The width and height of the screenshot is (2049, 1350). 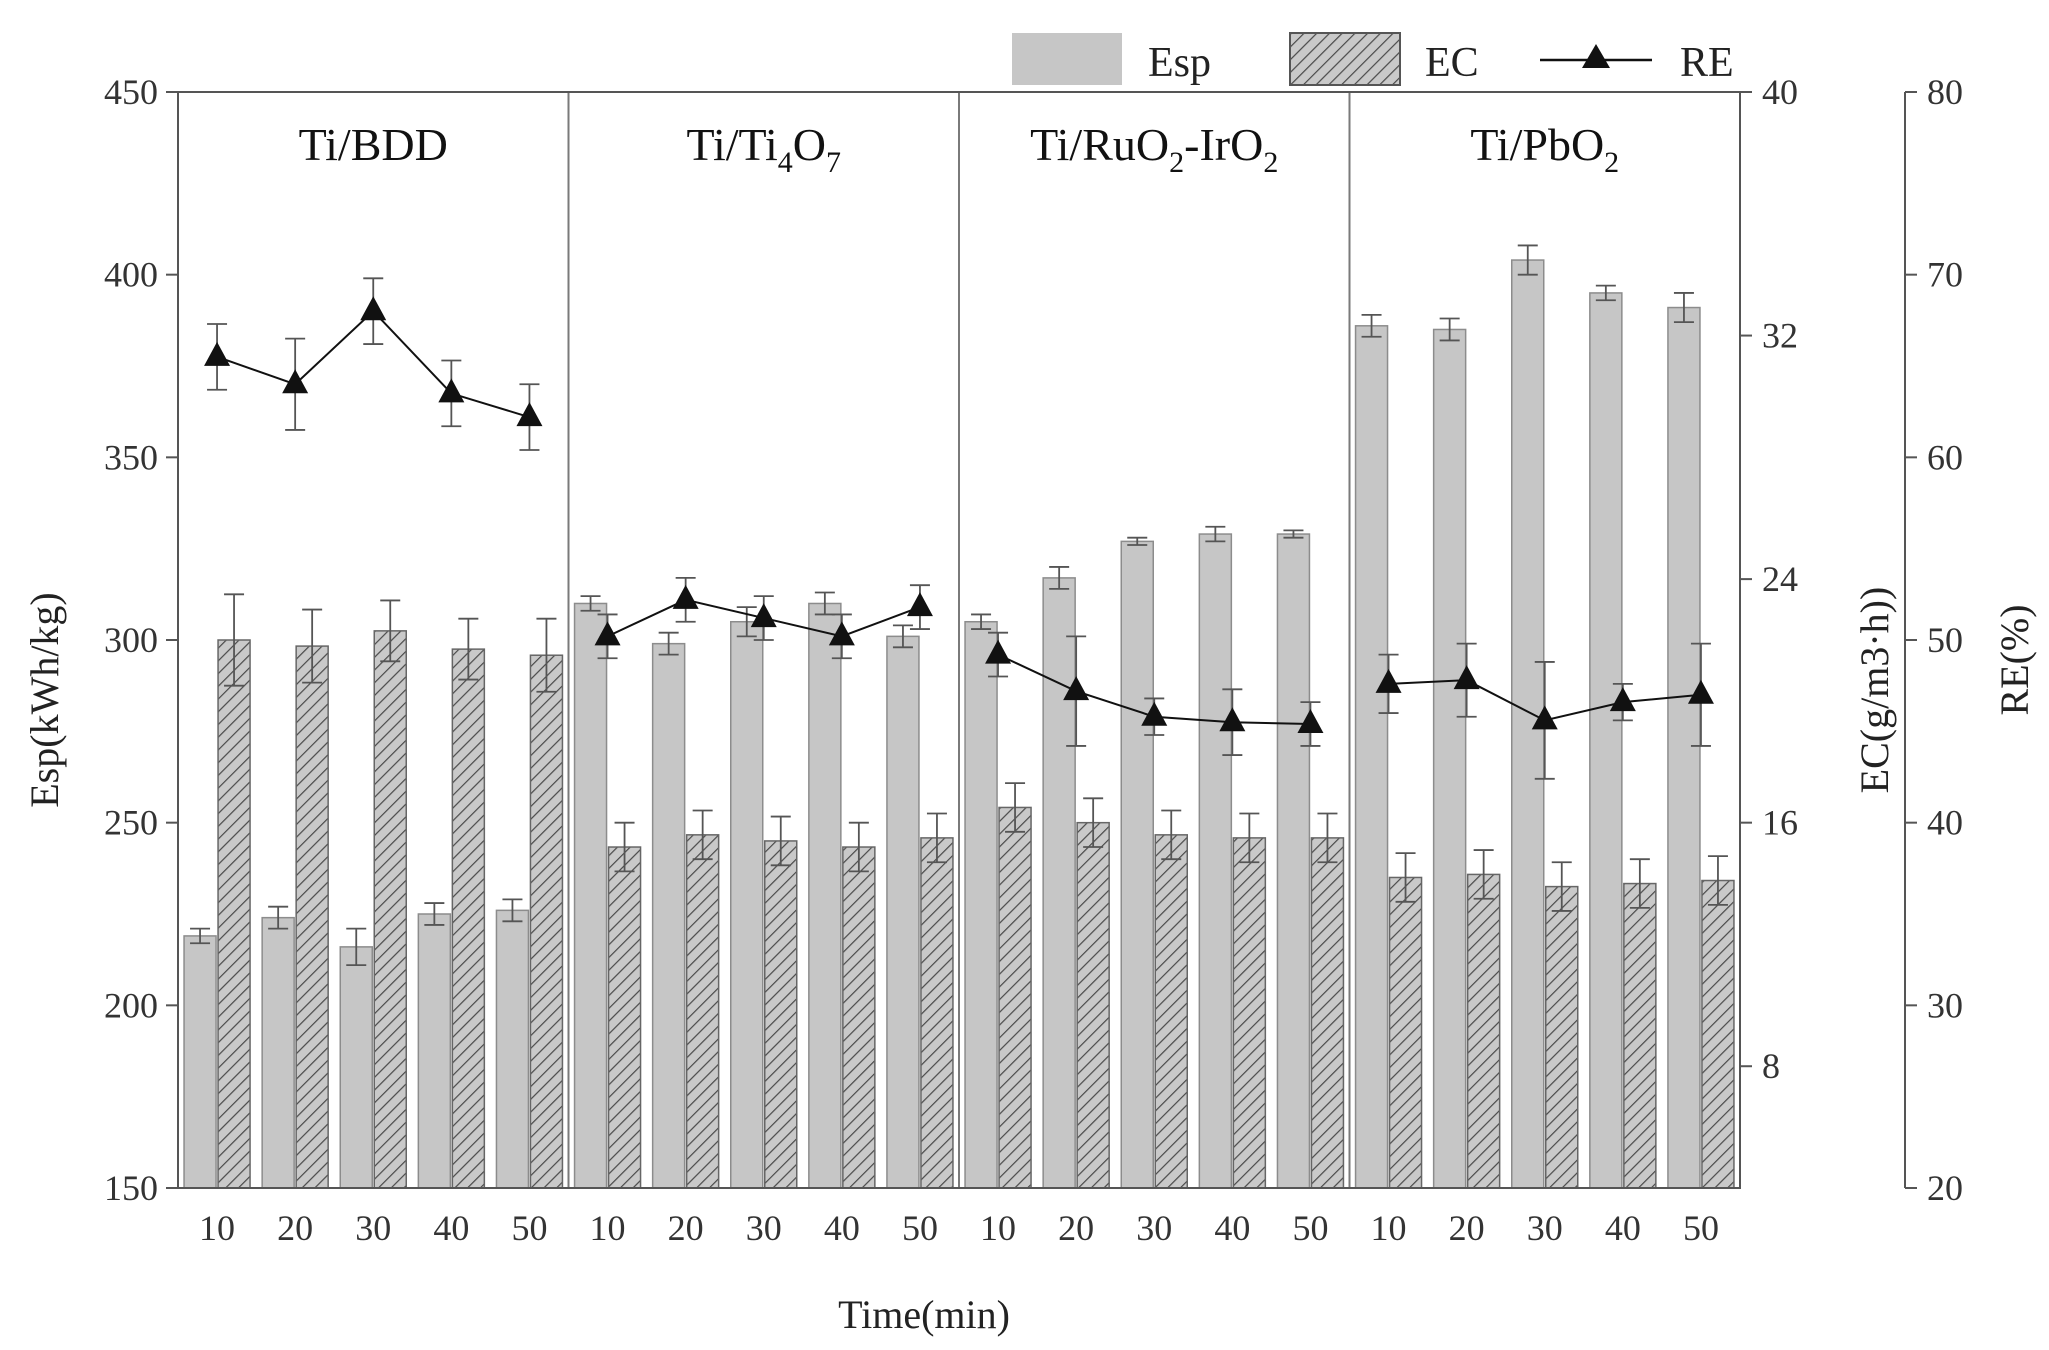 I want to click on y-left-tick-label: 400, so click(x=131, y=275).